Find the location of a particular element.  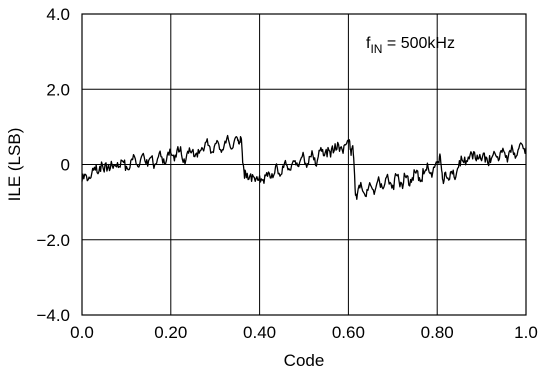

annotation-suffix: = 500kHz is located at coordinates (418, 43).